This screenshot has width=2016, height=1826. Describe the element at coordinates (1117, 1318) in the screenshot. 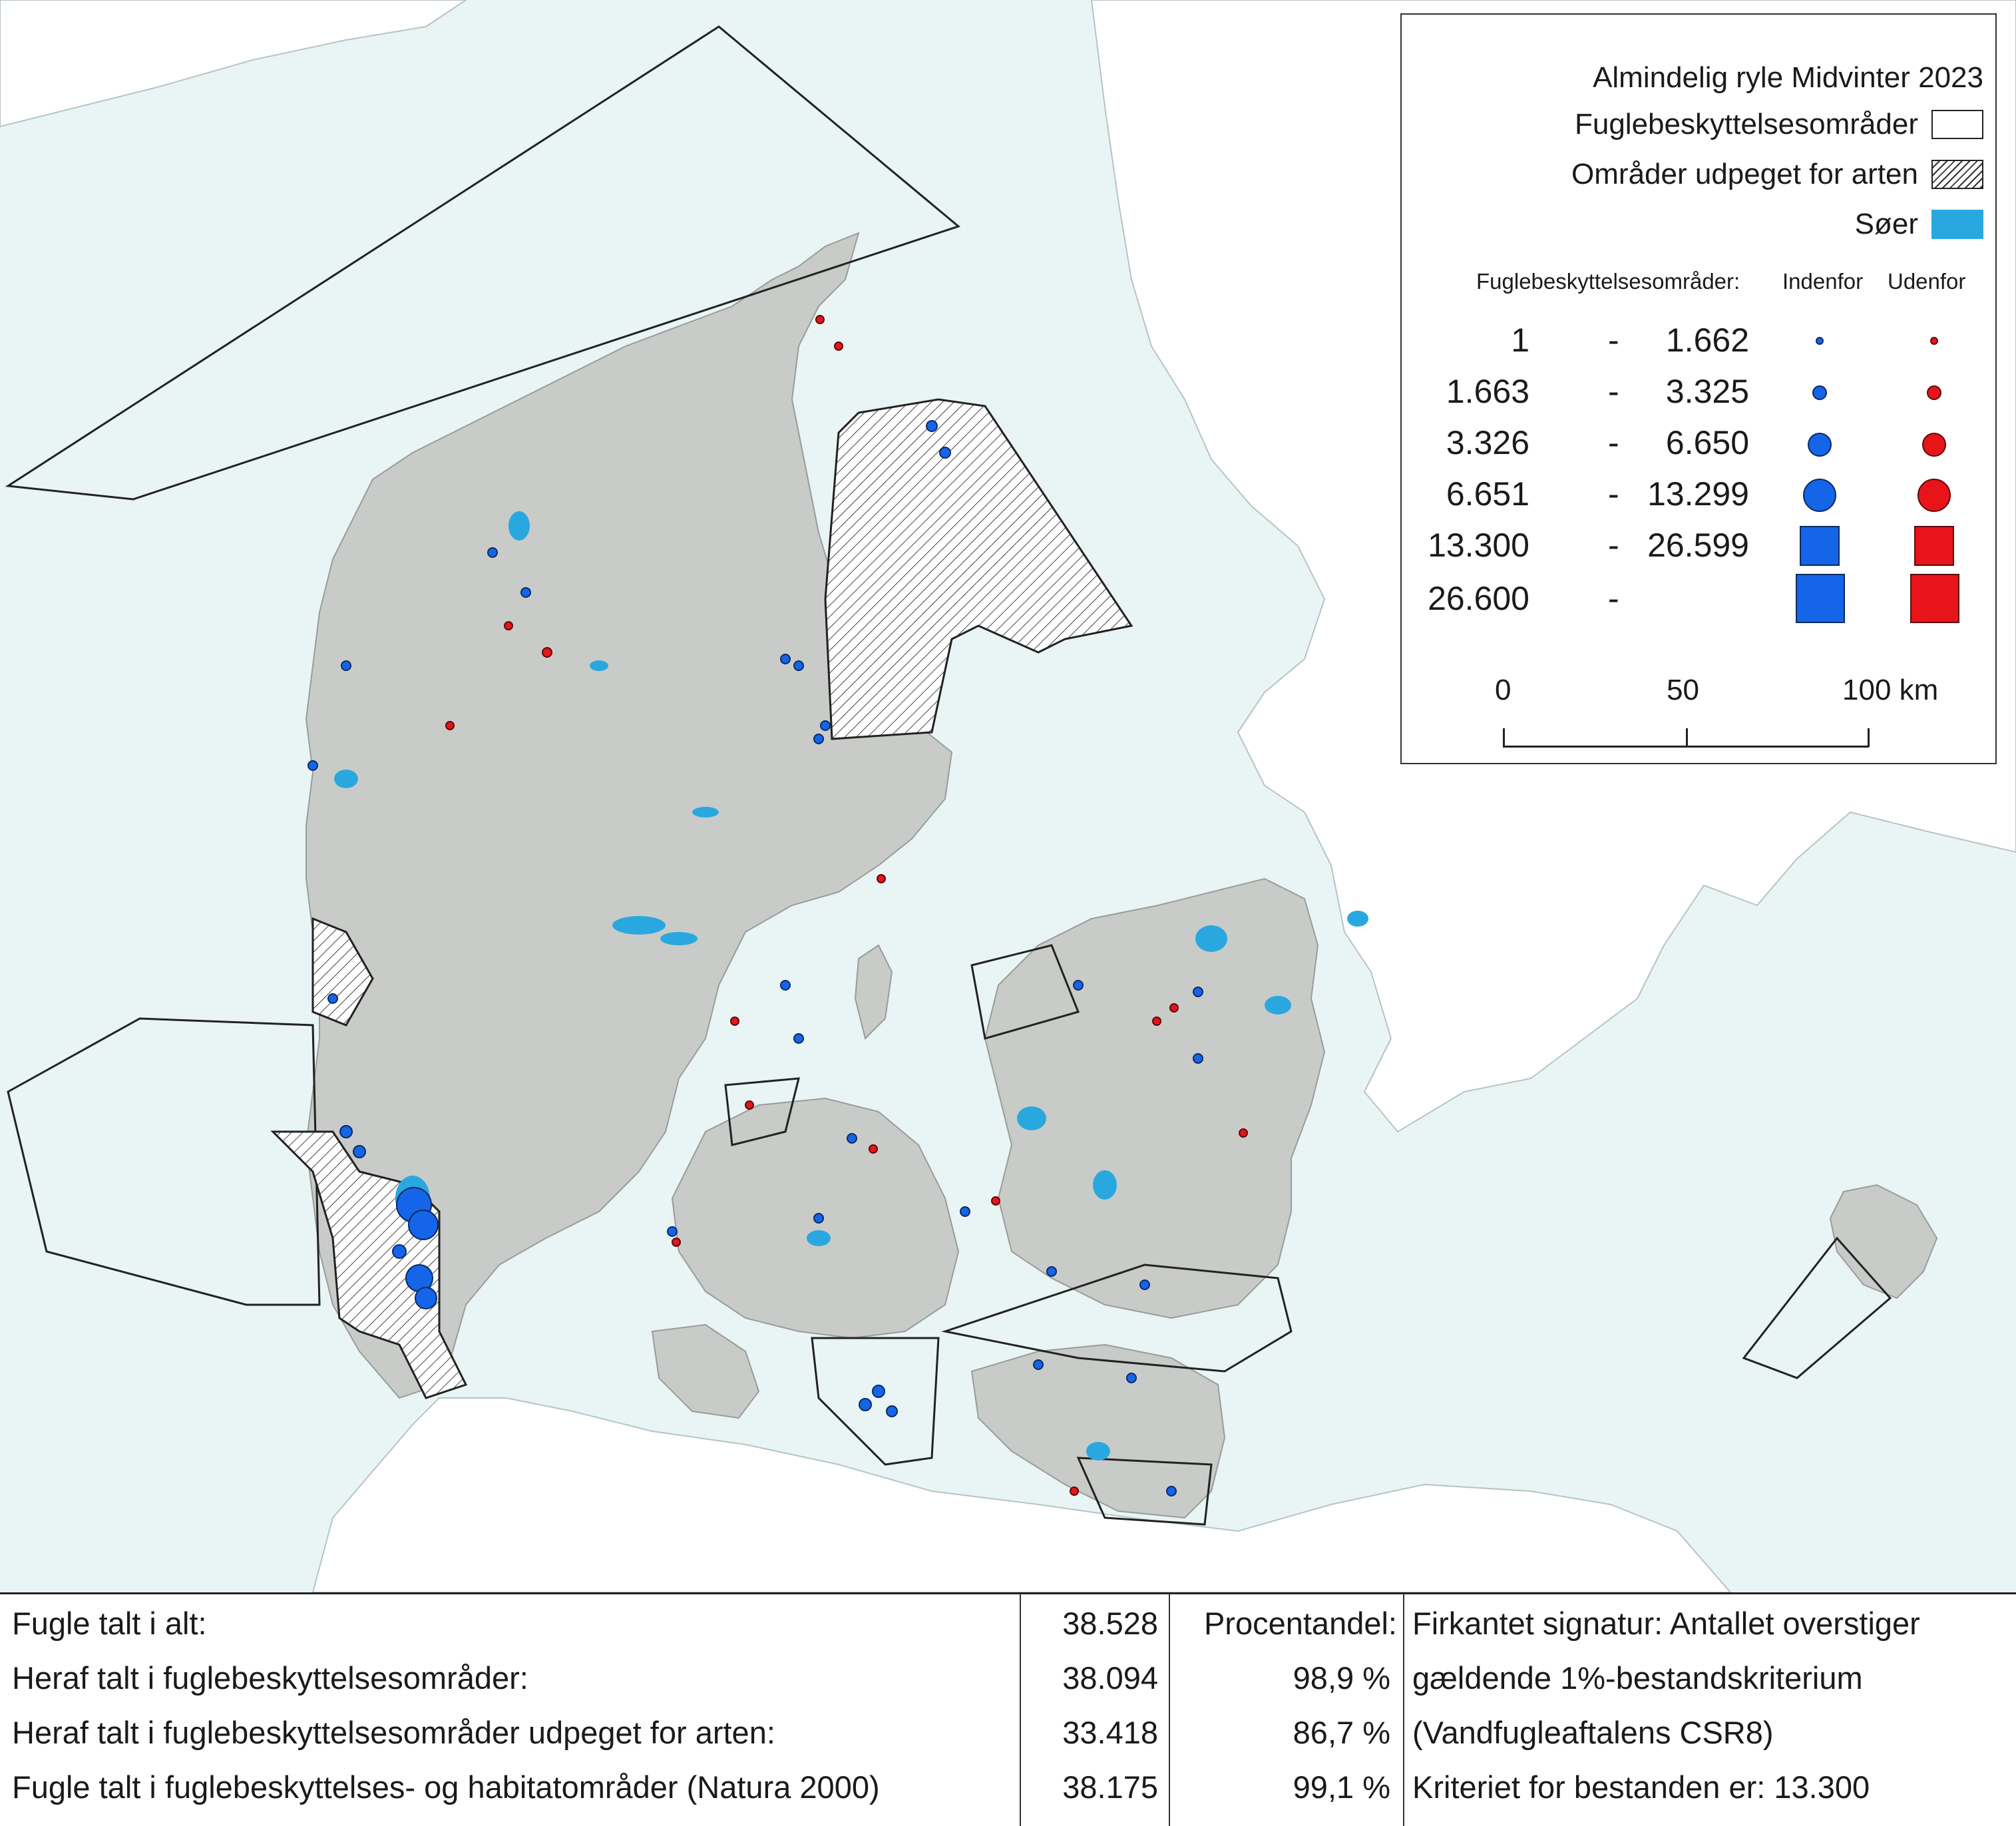

I see `spa-smaalandsfarvandet` at that location.